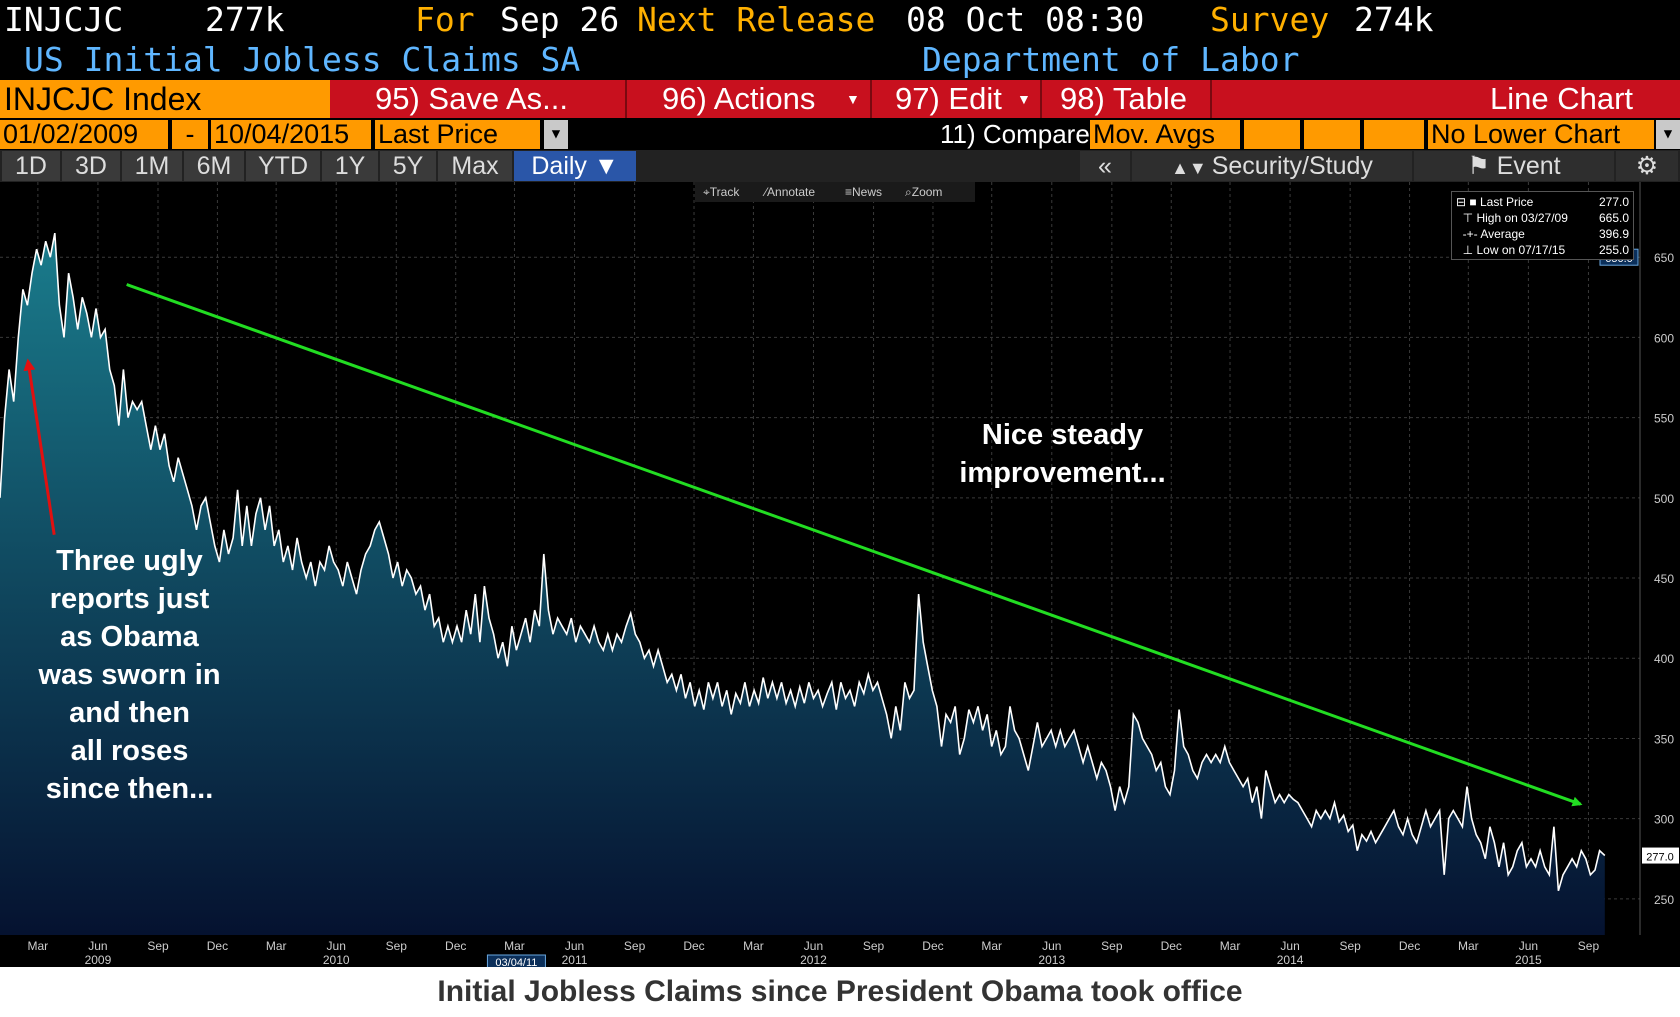  Describe the element at coordinates (64, 19) in the screenshot. I see `ticker: INJCJC` at that location.